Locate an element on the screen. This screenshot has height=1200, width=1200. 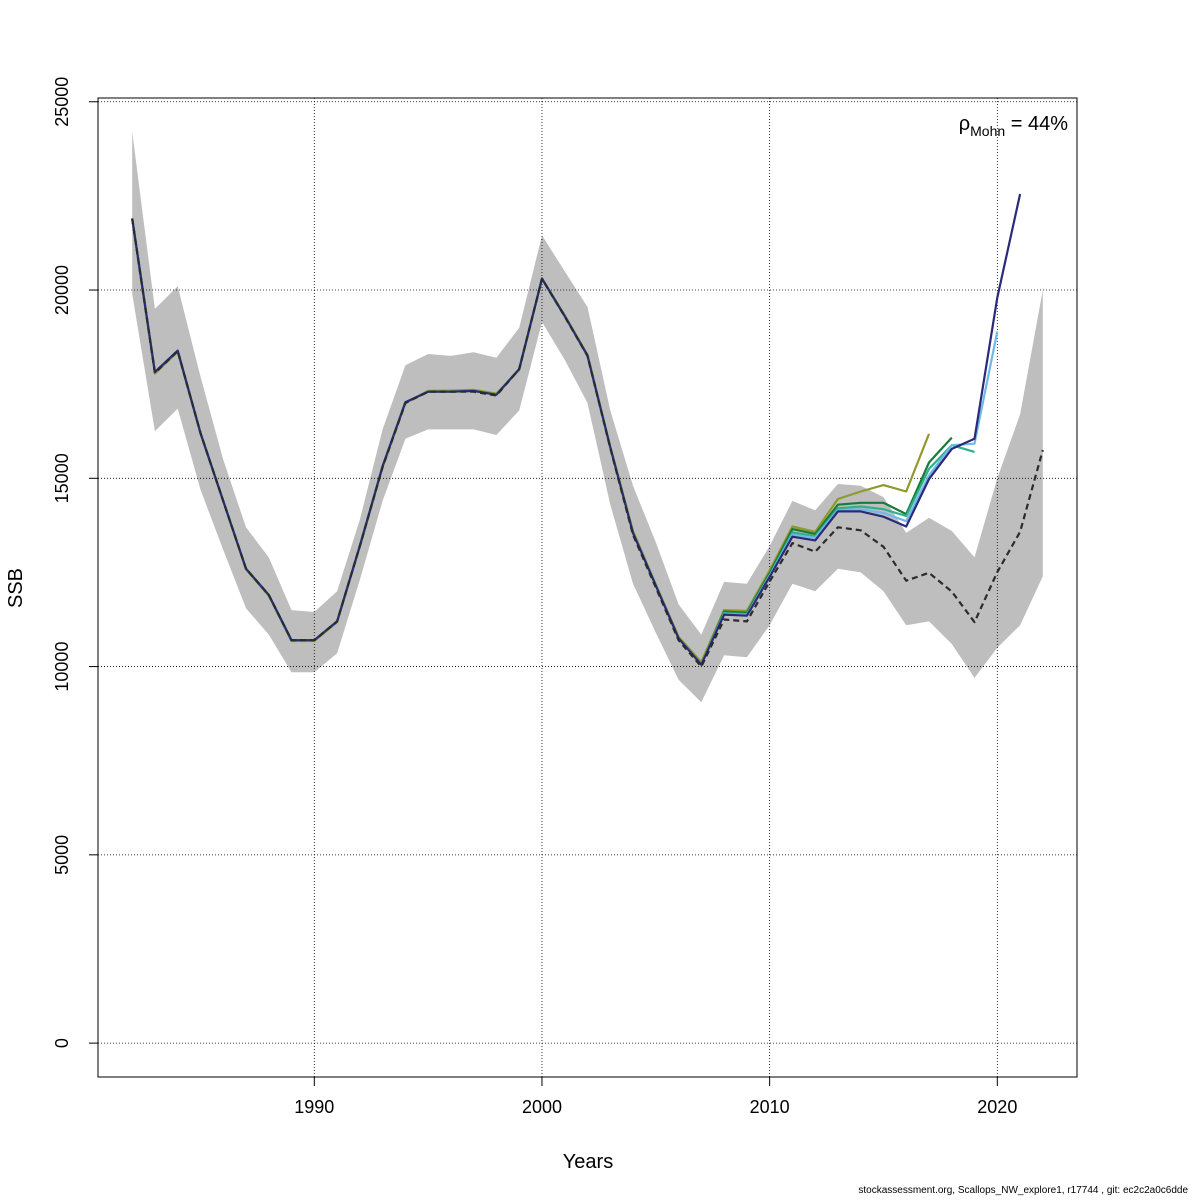
y-tick-label: 15000 is located at coordinates (62, 478).